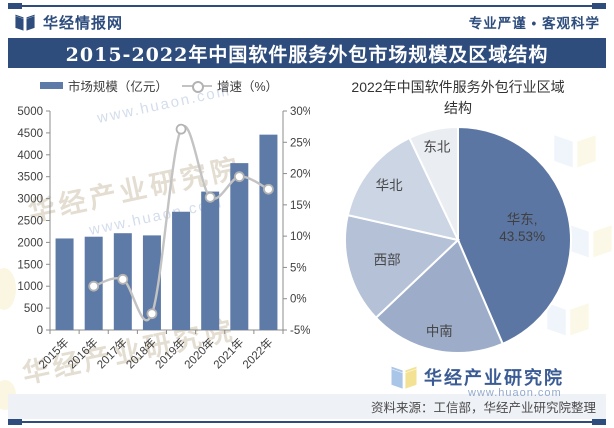 This screenshot has height=428, width=614. Describe the element at coordinates (25, 22) in the screenshot. I see `brand-book-icon` at that location.